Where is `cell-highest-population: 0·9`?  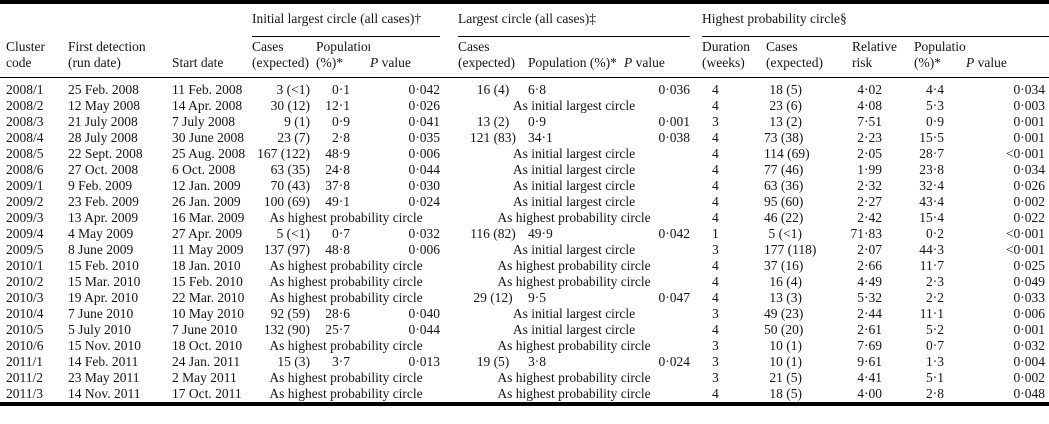 cell-highest-population: 0·9 is located at coordinates (935, 121).